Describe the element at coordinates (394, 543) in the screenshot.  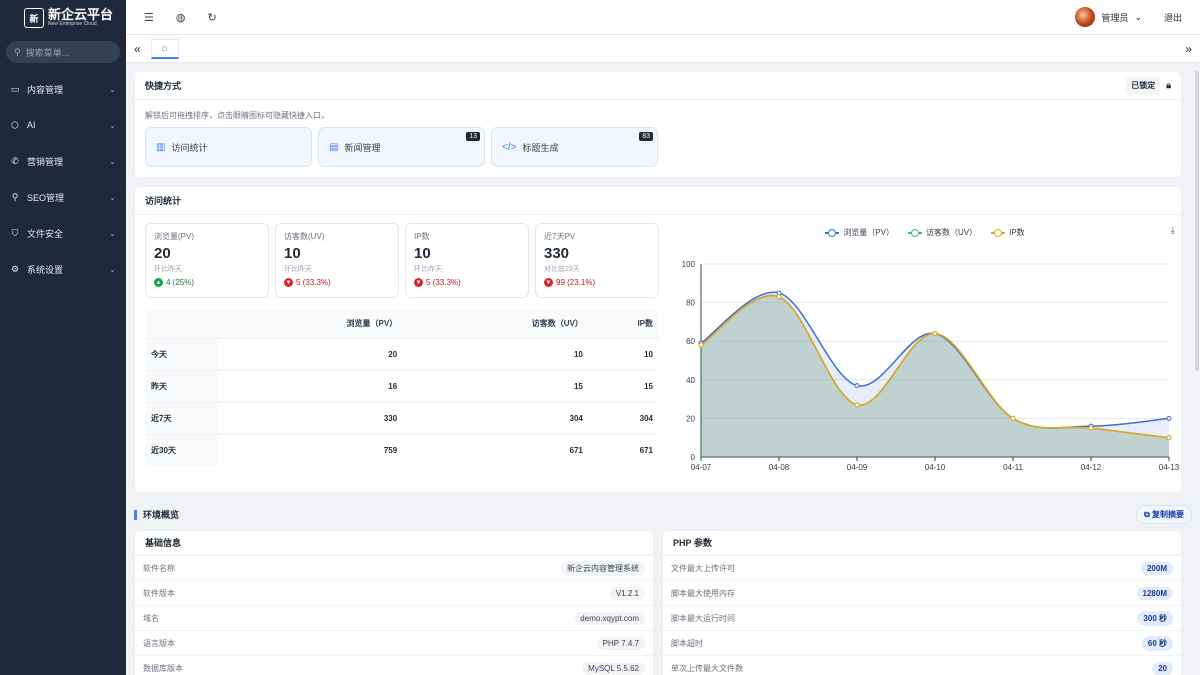
I see `basic-info-title: 基础信息` at that location.